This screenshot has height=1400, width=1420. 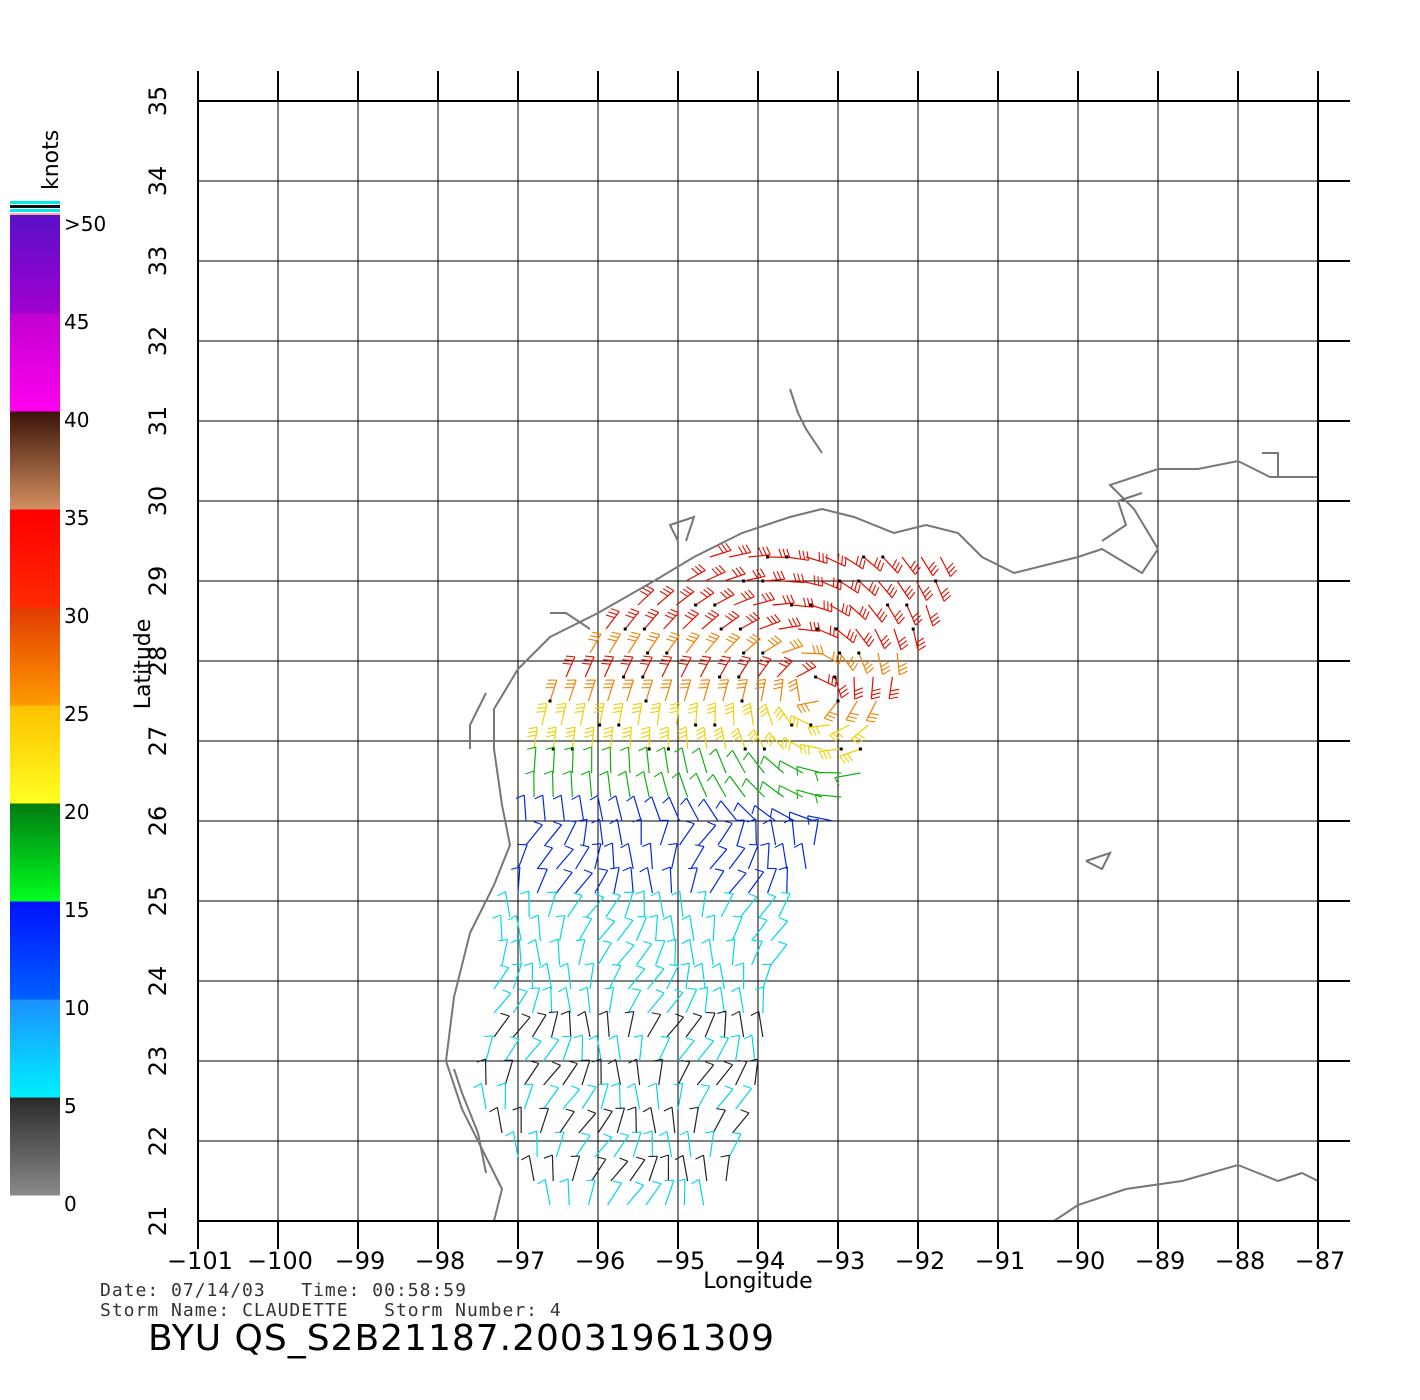 I want to click on storm-name-label: Storm Name:, so click(x=165, y=1310).